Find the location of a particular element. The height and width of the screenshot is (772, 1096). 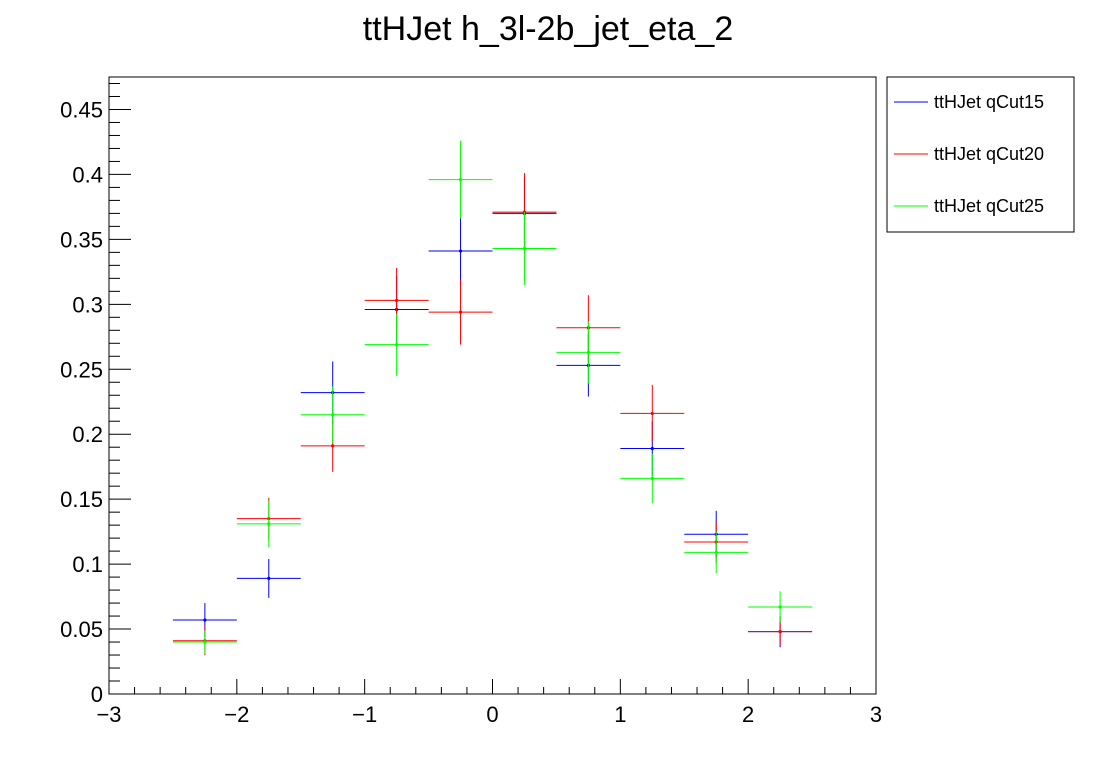

y-tick-label: 0.4 is located at coordinates (87, 174).